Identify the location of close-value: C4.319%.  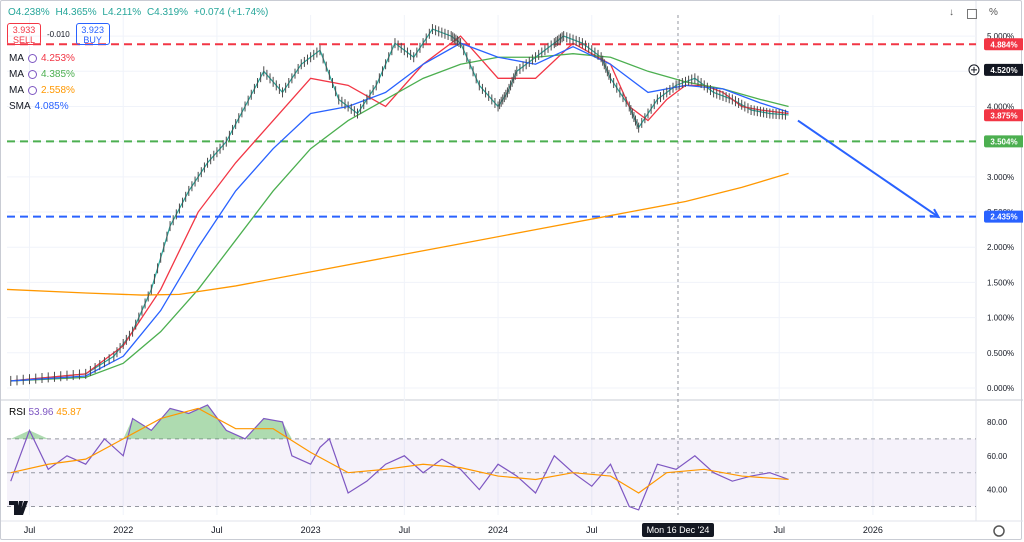
(167, 12).